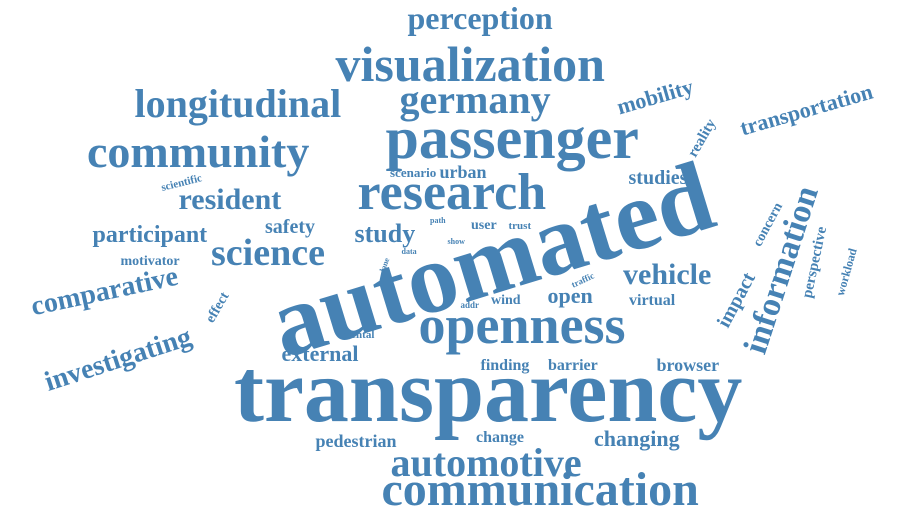  What do you see at coordinates (413, 172) in the screenshot?
I see `word-scenario: scenario` at bounding box center [413, 172].